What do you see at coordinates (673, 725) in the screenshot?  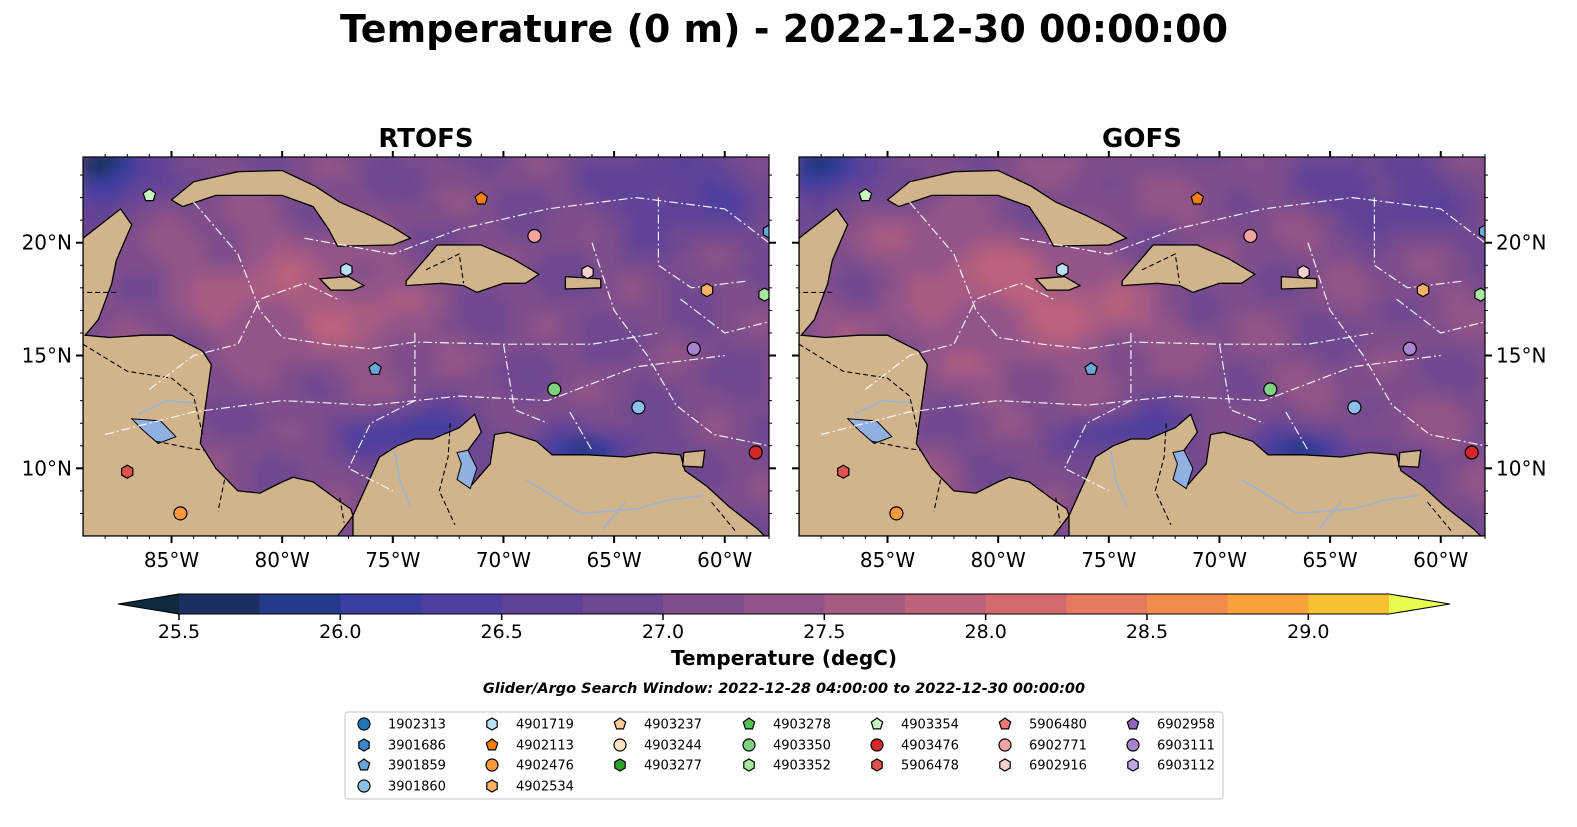 I see `legend-label: 4903237` at bounding box center [673, 725].